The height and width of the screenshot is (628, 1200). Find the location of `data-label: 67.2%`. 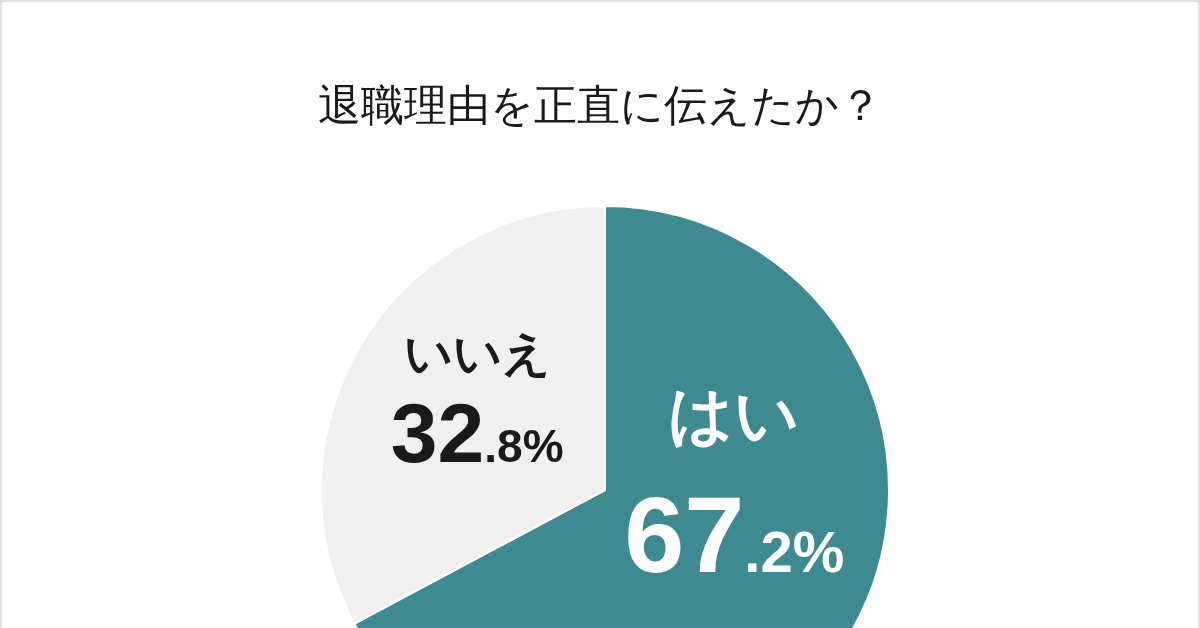

data-label: 67.2% is located at coordinates (734, 535).